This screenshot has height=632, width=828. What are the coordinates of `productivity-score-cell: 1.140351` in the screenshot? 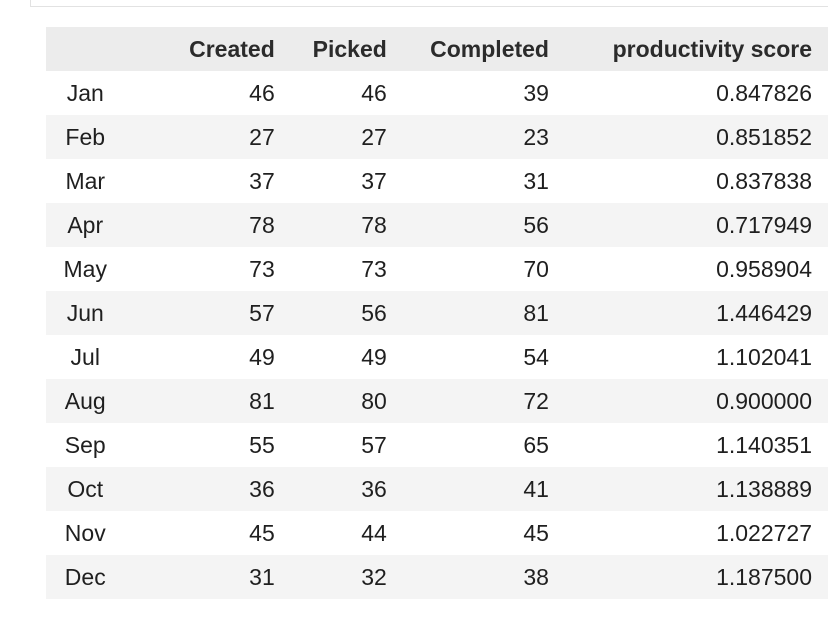 It's located at (764, 444).